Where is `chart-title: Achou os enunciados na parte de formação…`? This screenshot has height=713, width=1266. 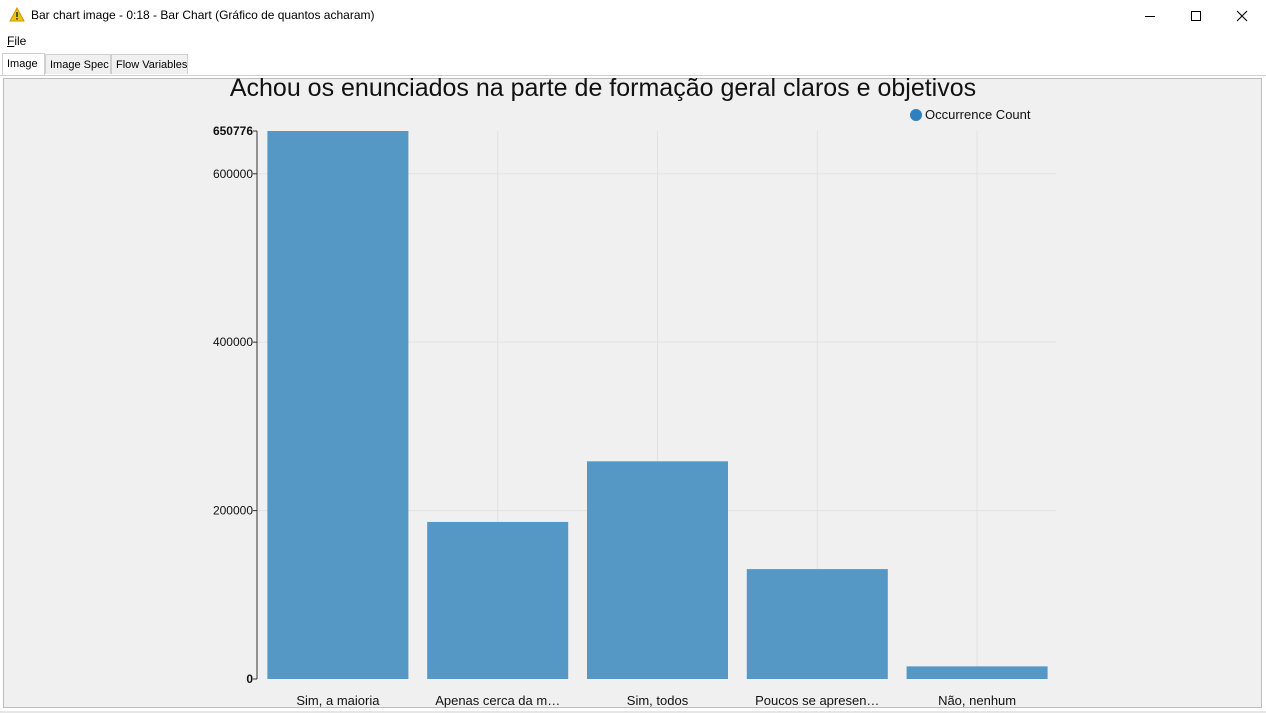 chart-title: Achou os enunciados na parte de formação… is located at coordinates (603, 88).